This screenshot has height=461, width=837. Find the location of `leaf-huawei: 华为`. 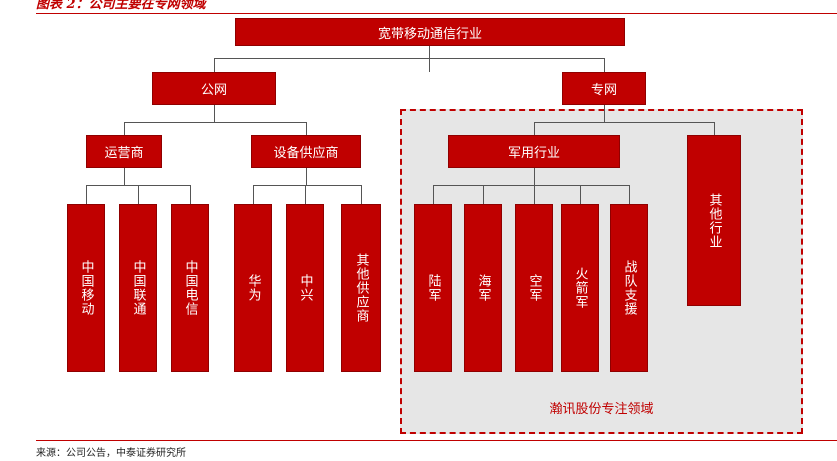

leaf-huawei: 华为 is located at coordinates (253, 288).